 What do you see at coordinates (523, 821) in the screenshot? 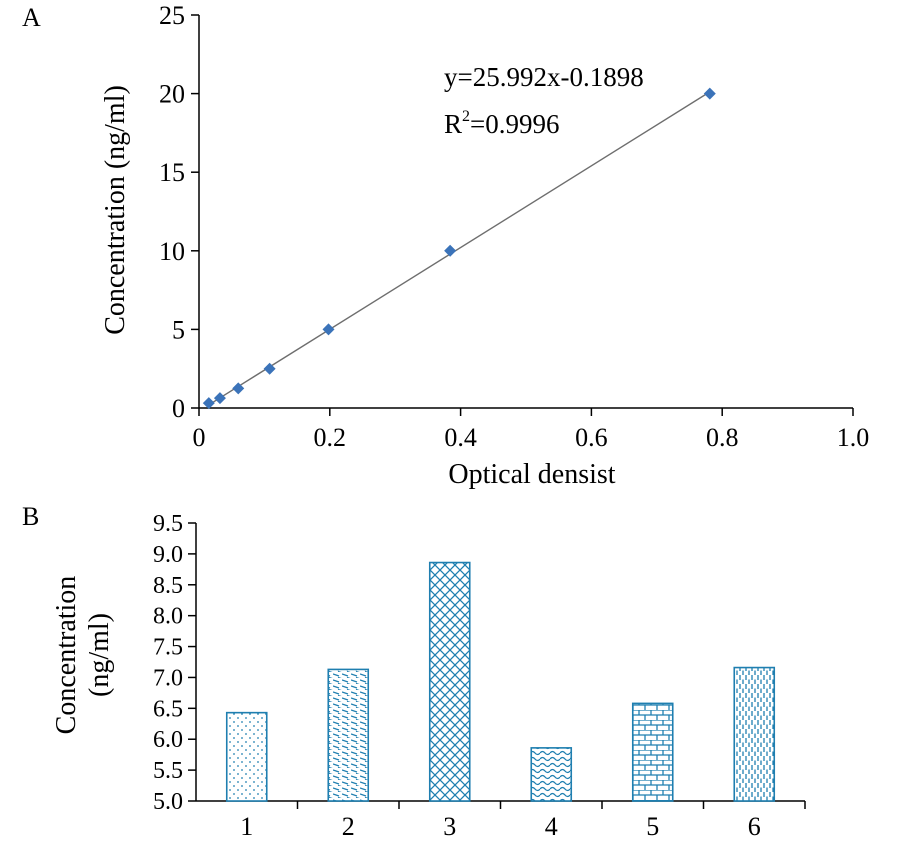
I see `panel-b-x-ticks: 1 2 3 4 5 6` at bounding box center [523, 821].